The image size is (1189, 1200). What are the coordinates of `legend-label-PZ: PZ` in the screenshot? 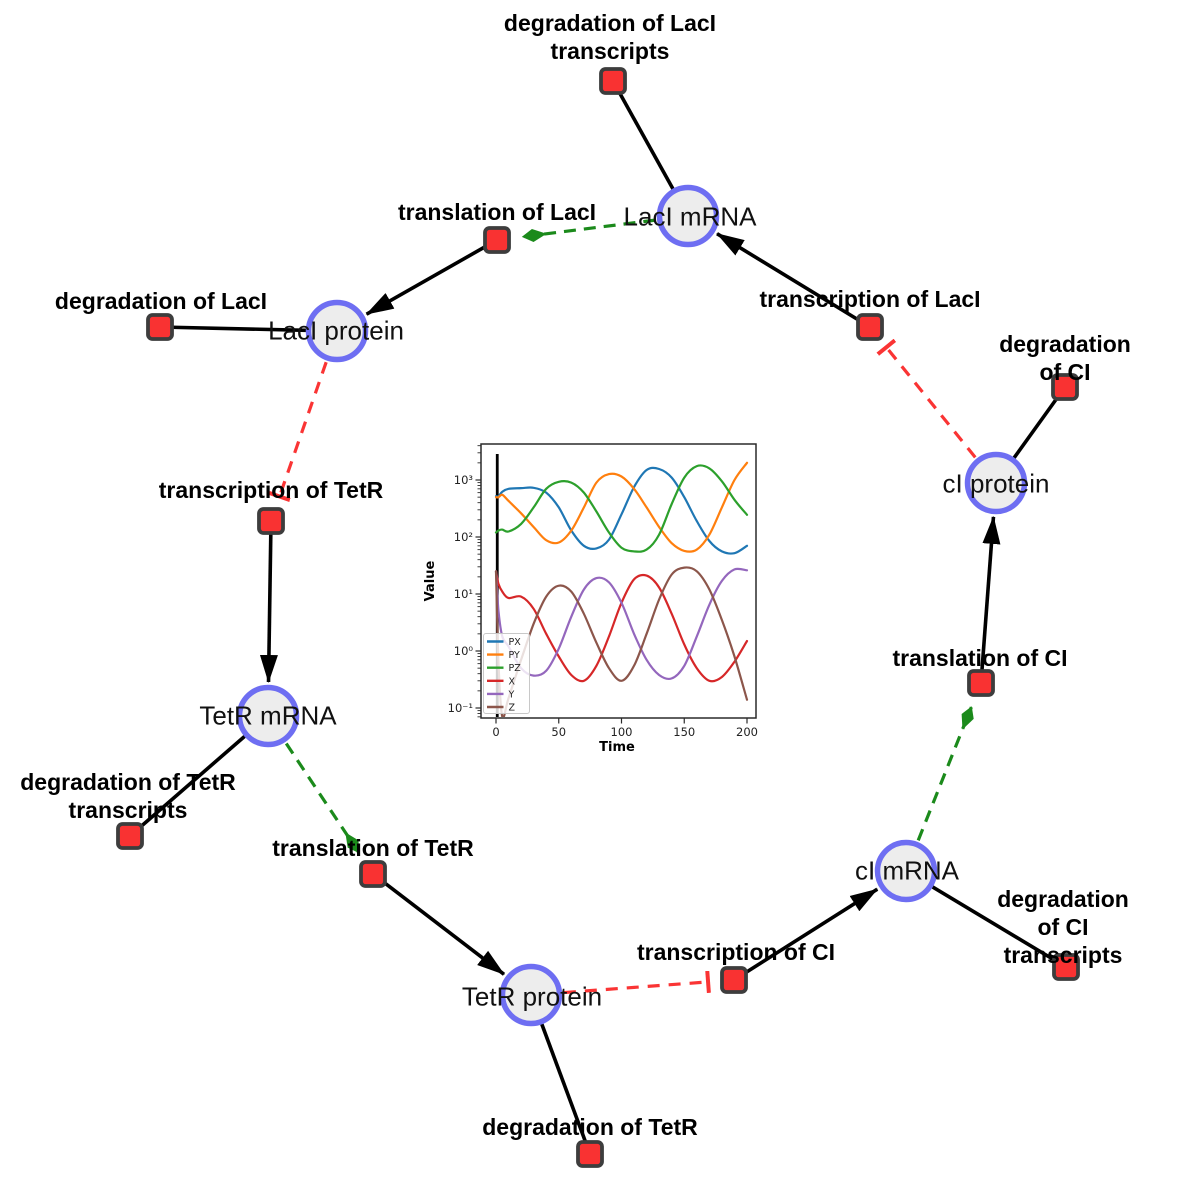 It's located at (515, 668).